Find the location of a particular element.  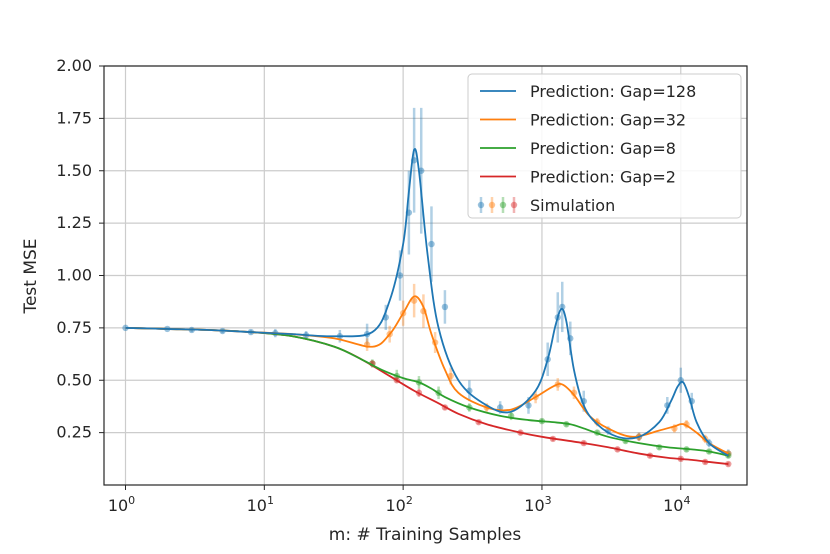

x-tick-exponent: 0 is located at coordinates (131, 500).